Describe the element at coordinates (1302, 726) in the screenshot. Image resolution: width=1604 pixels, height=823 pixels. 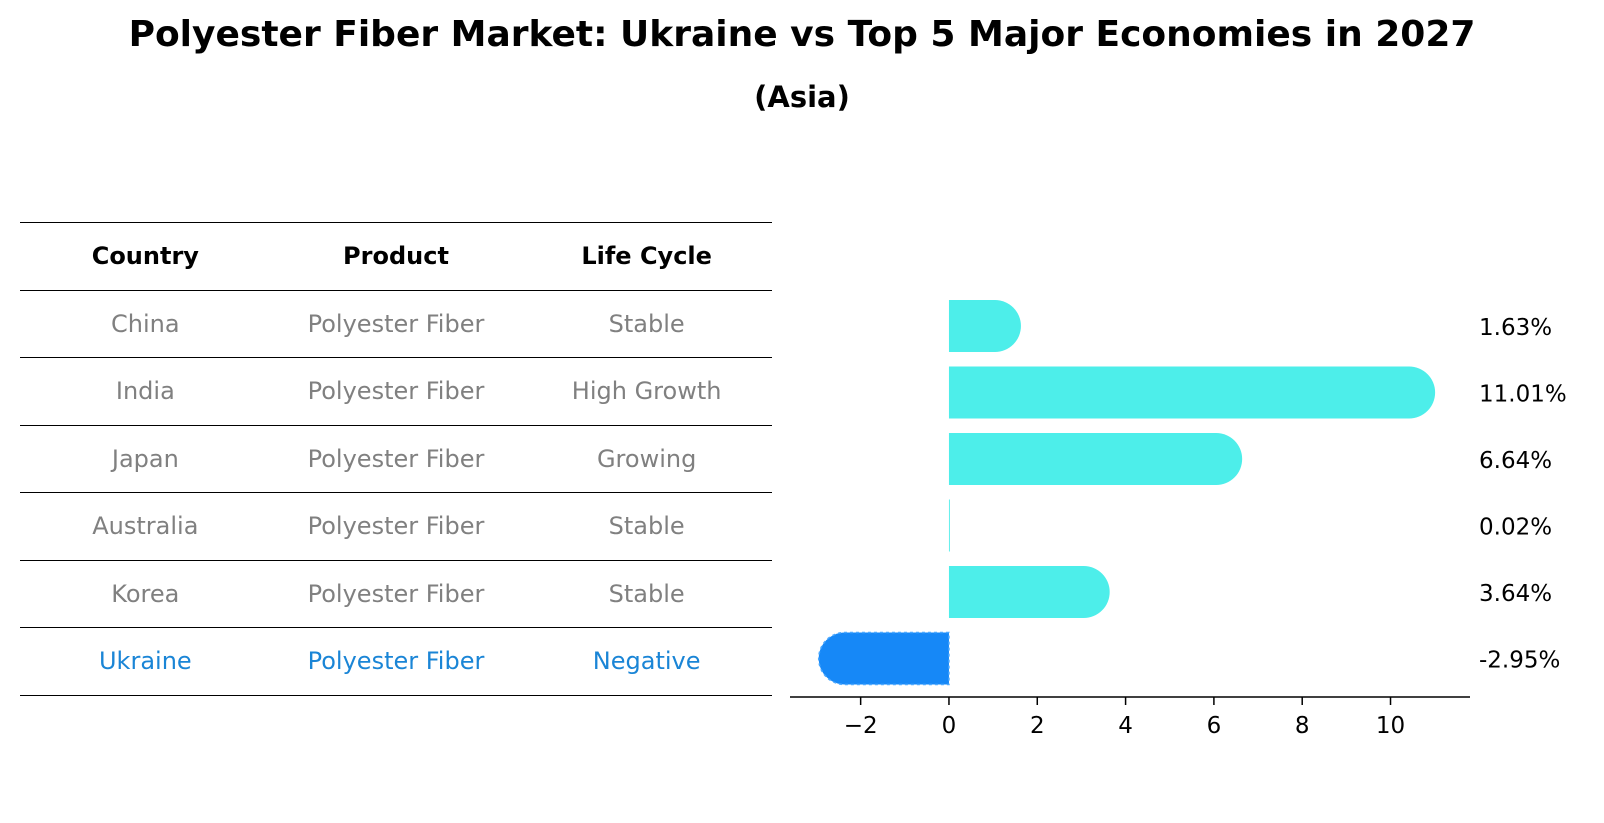
I see `x-tick-label: 8` at that location.